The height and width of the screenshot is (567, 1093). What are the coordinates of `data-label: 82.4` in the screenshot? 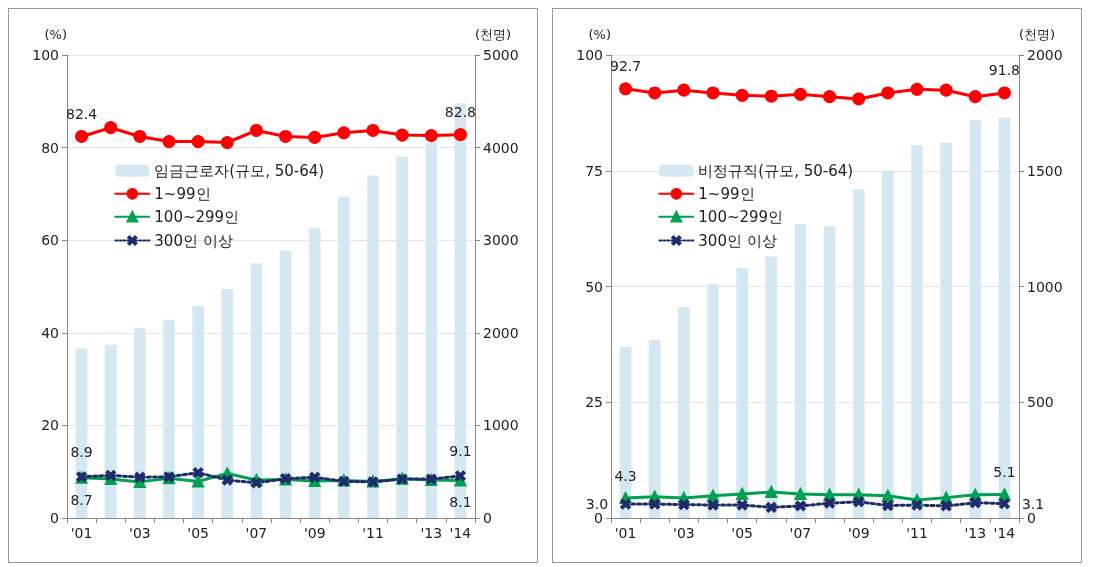 It's located at (81, 113).